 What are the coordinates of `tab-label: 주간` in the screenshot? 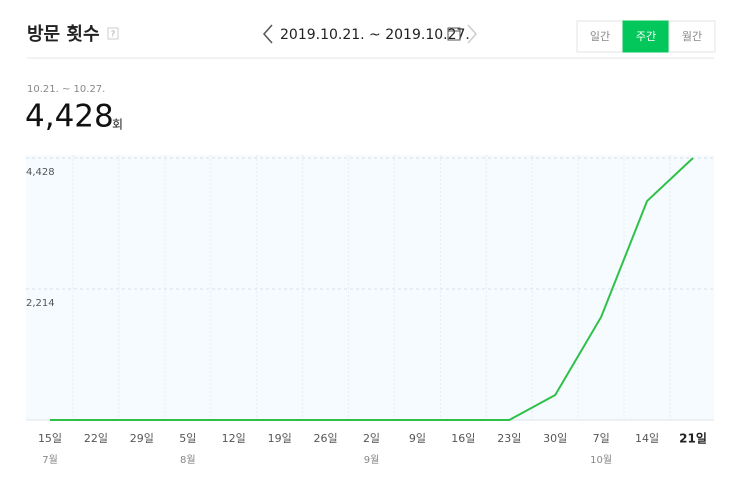 It's located at (646, 36).